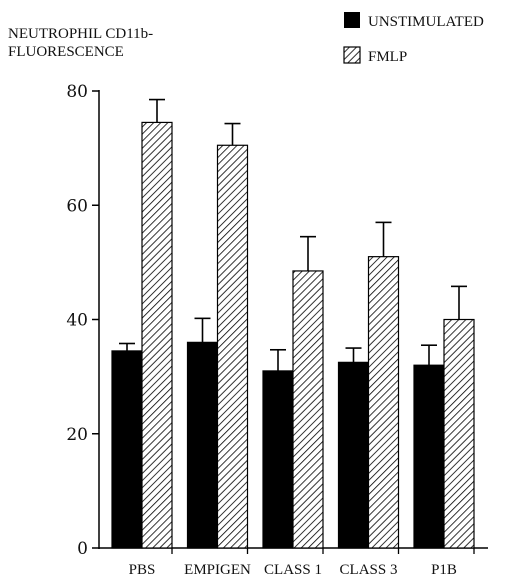 This screenshot has width=508, height=580. Describe the element at coordinates (66, 52) in the screenshot. I see `chart-subtitle: FLUORESCENCE` at that location.